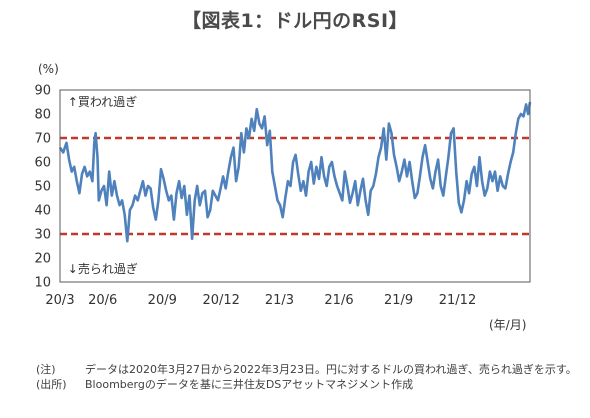 Image resolution: width=590 pixels, height=418 pixels. What do you see at coordinates (398, 300) in the screenshot?
I see `x-tick-label: 21/9` at bounding box center [398, 300].